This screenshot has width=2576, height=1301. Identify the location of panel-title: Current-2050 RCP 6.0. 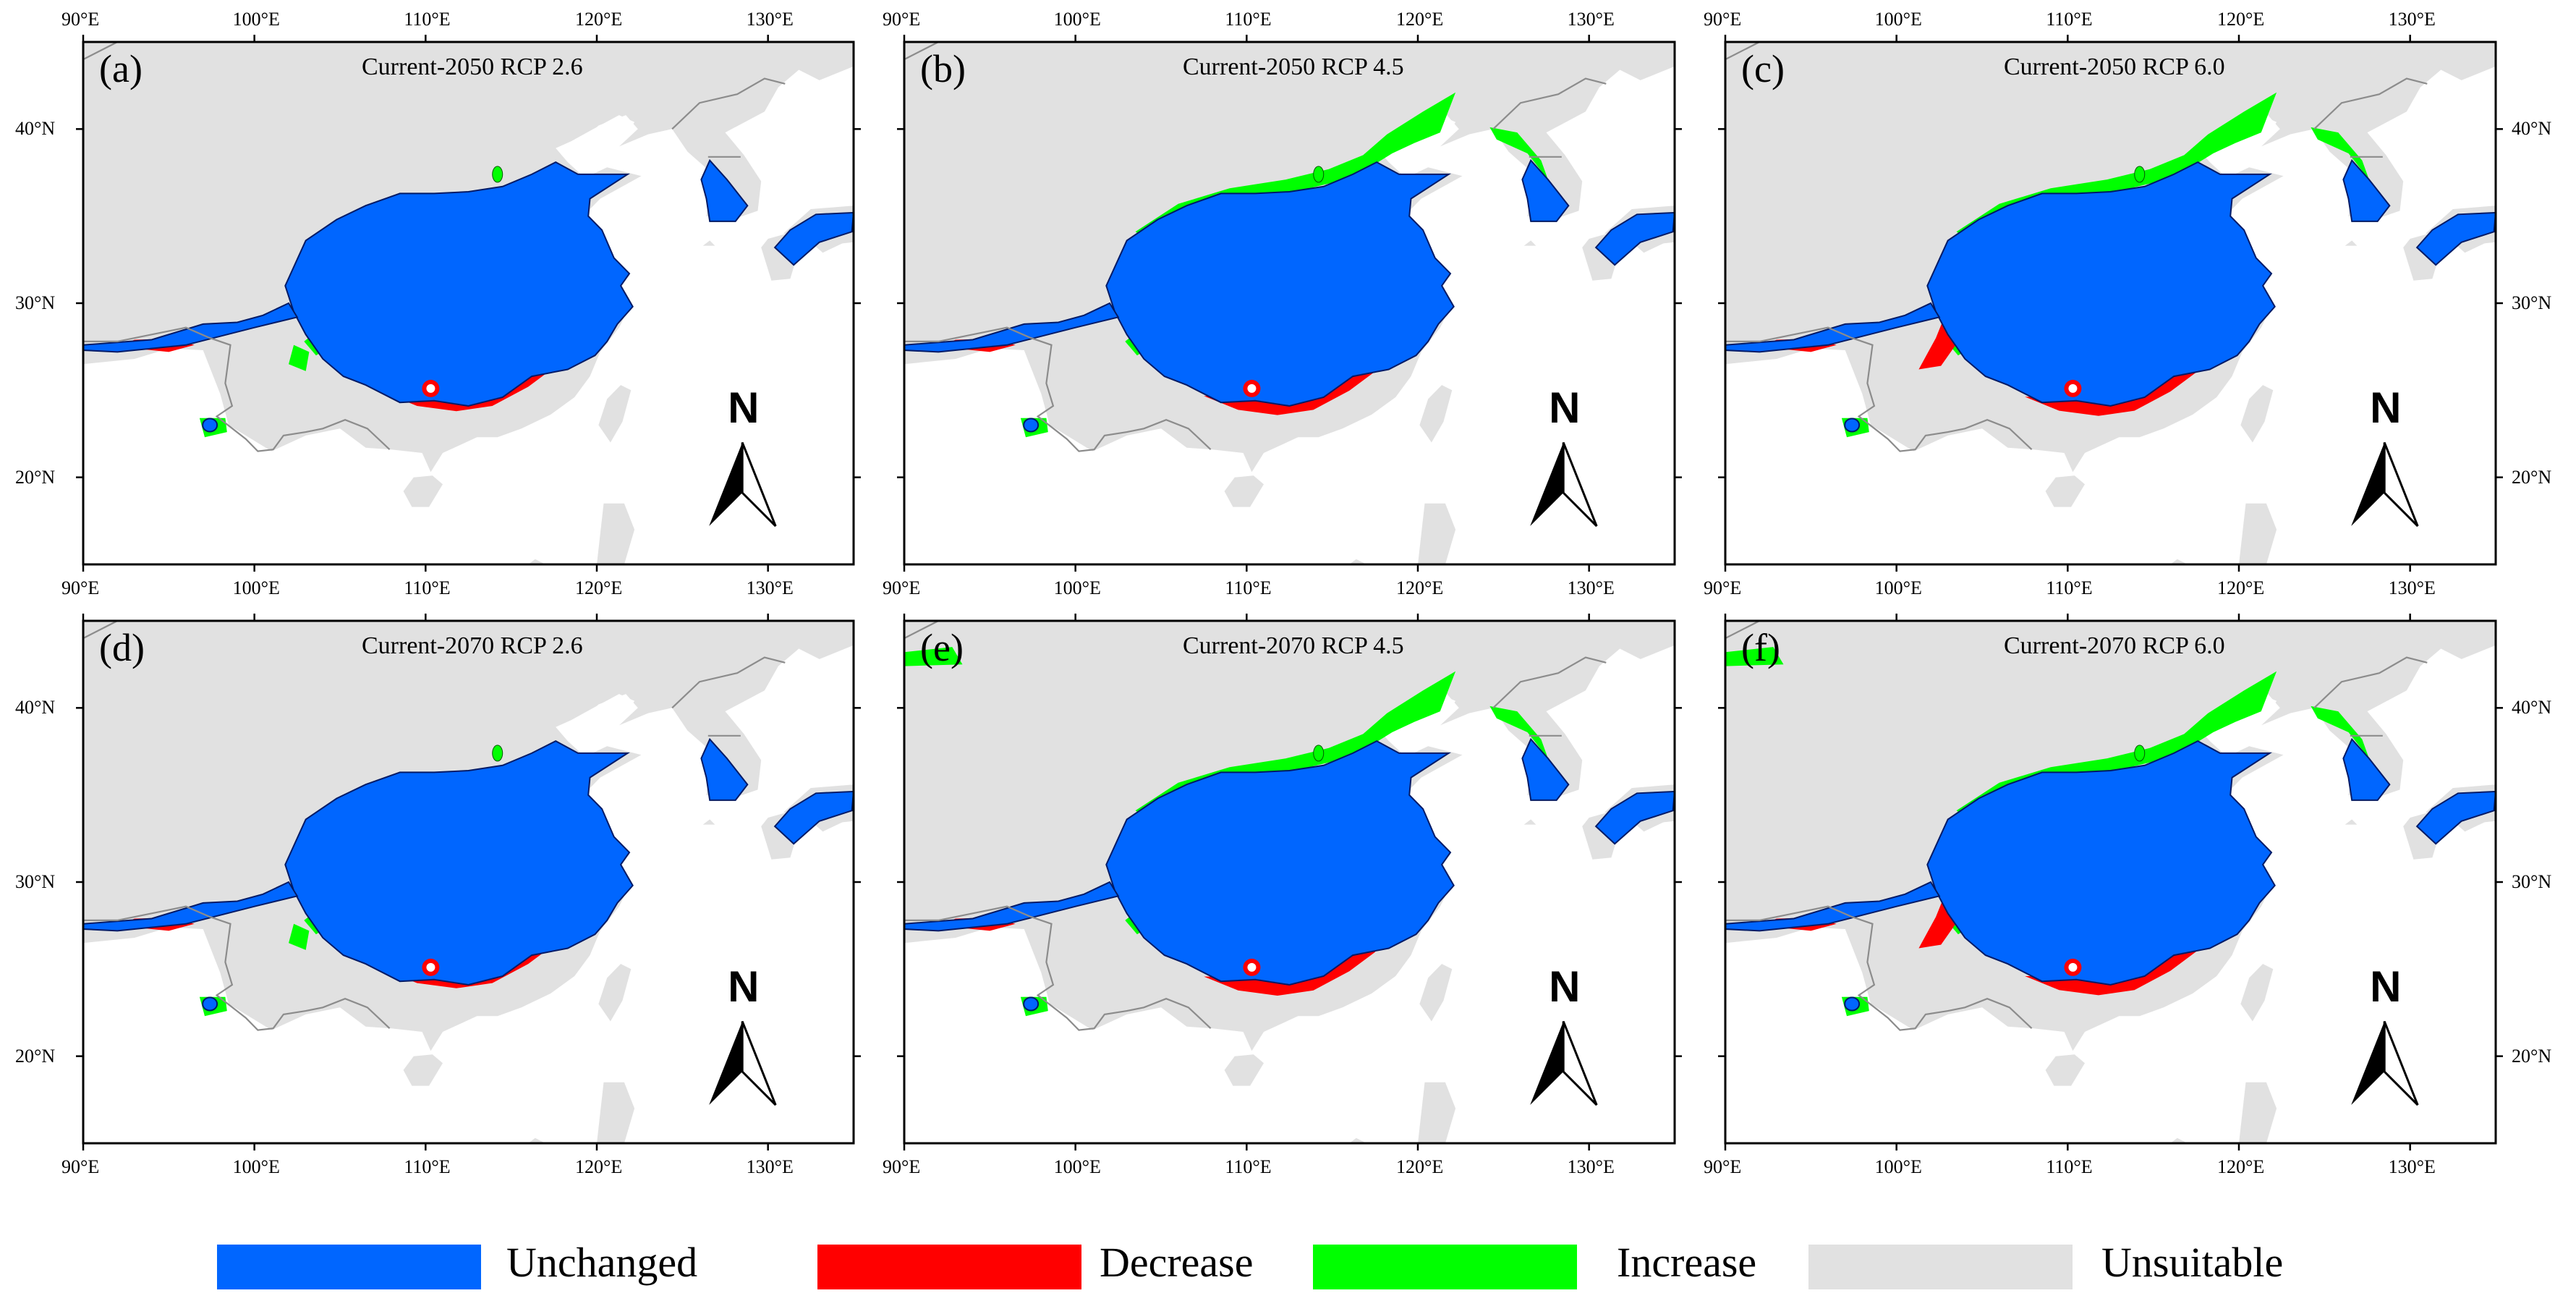
(2114, 67).